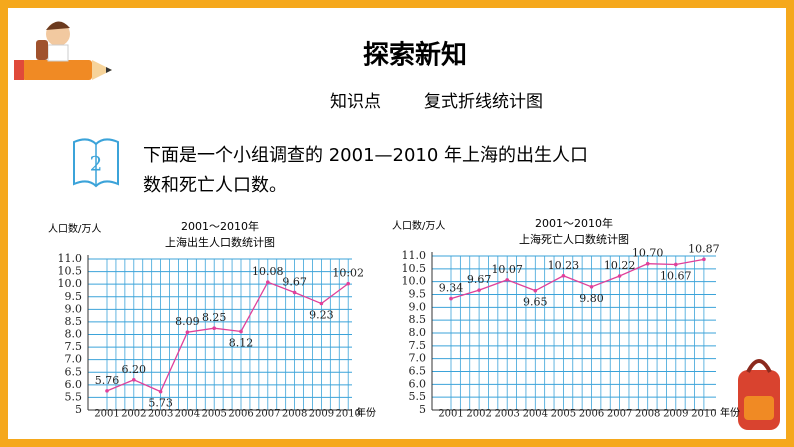 This screenshot has width=794, height=447. What do you see at coordinates (676, 275) in the screenshot?
I see `data-label: 10.67` at bounding box center [676, 275].